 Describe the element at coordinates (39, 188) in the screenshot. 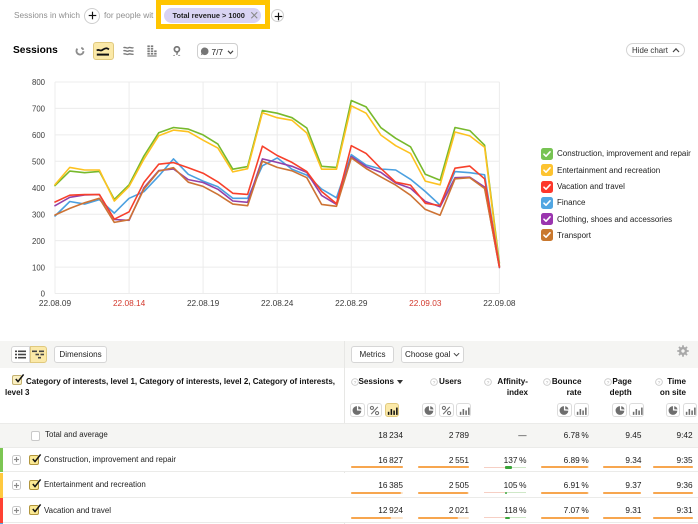

I see `svg-text: 400` at that location.